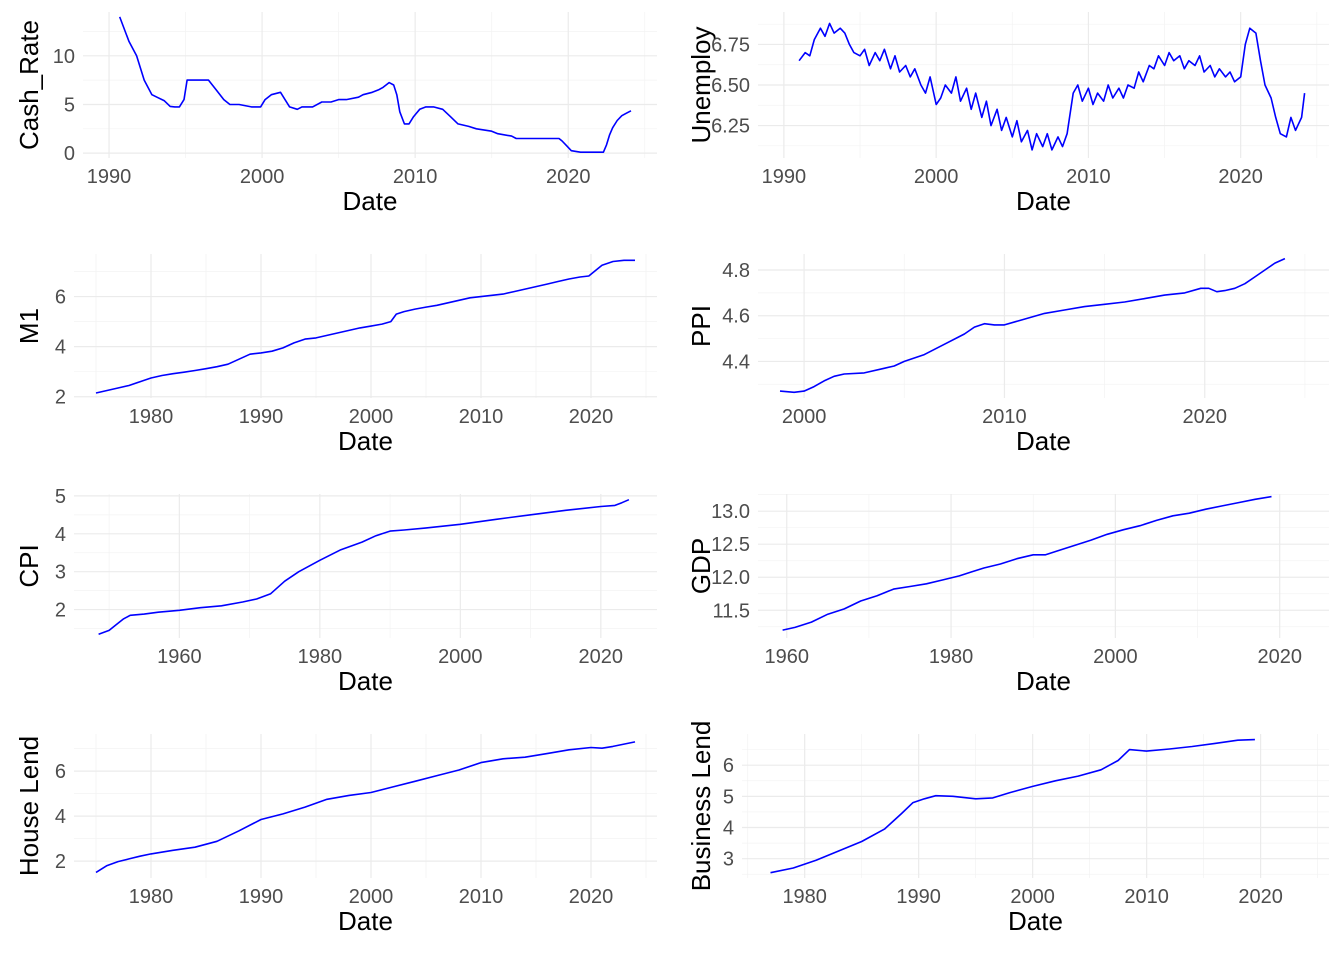 This screenshot has height=965, width=1344. What do you see at coordinates (730, 127) in the screenshot?
I see `y-tick-label: 6.25` at bounding box center [730, 127].